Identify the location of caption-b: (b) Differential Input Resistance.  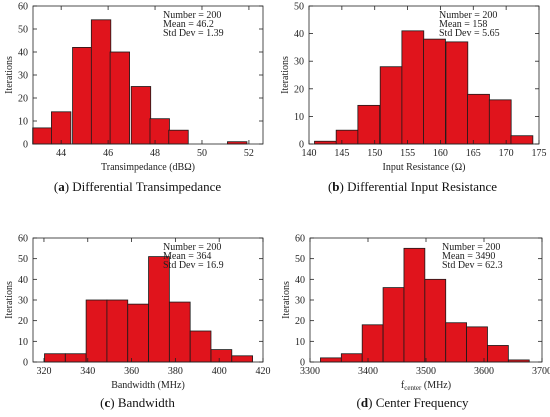
(412, 186).